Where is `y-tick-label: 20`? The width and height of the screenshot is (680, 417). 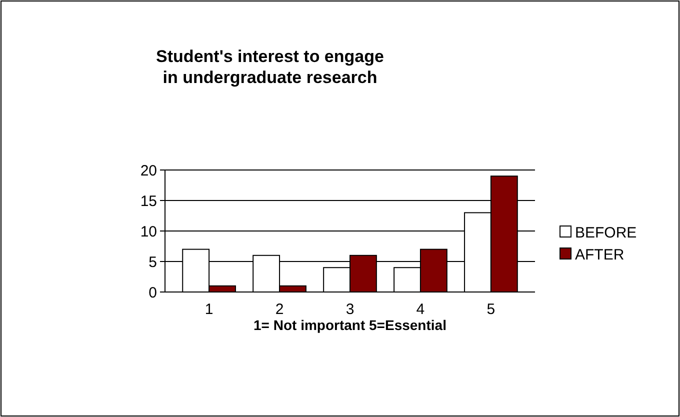 y-tick-label: 20 is located at coordinates (148, 171).